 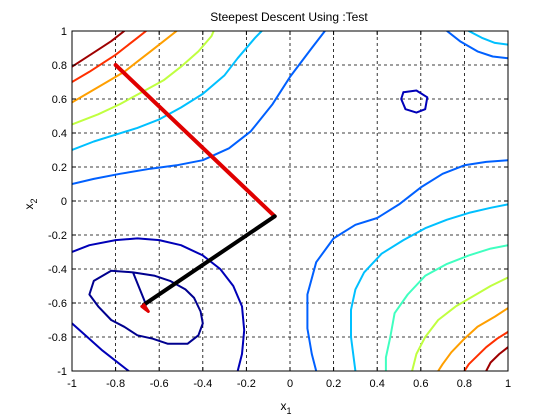 I want to click on y-tick-label: -0.8, so click(x=57, y=338).